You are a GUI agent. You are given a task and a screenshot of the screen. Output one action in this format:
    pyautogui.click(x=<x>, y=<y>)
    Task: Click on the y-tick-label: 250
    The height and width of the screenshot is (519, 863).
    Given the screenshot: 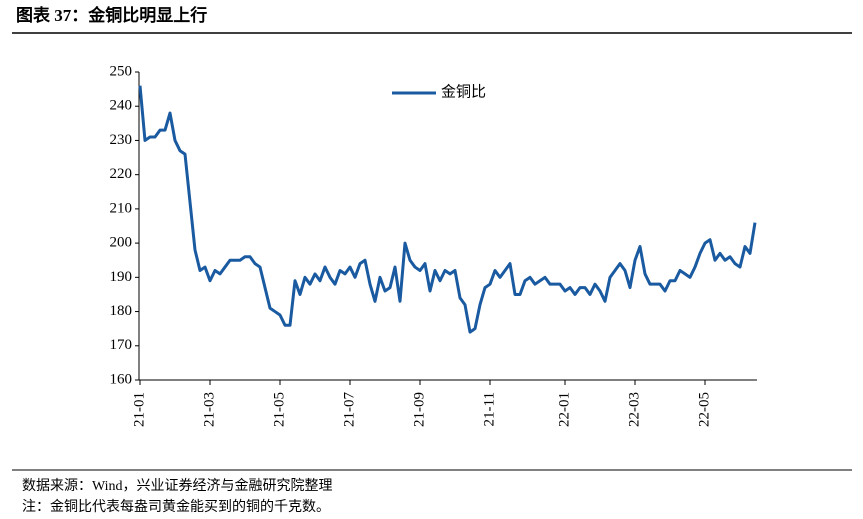 What is the action you would take?
    pyautogui.click(x=121, y=71)
    